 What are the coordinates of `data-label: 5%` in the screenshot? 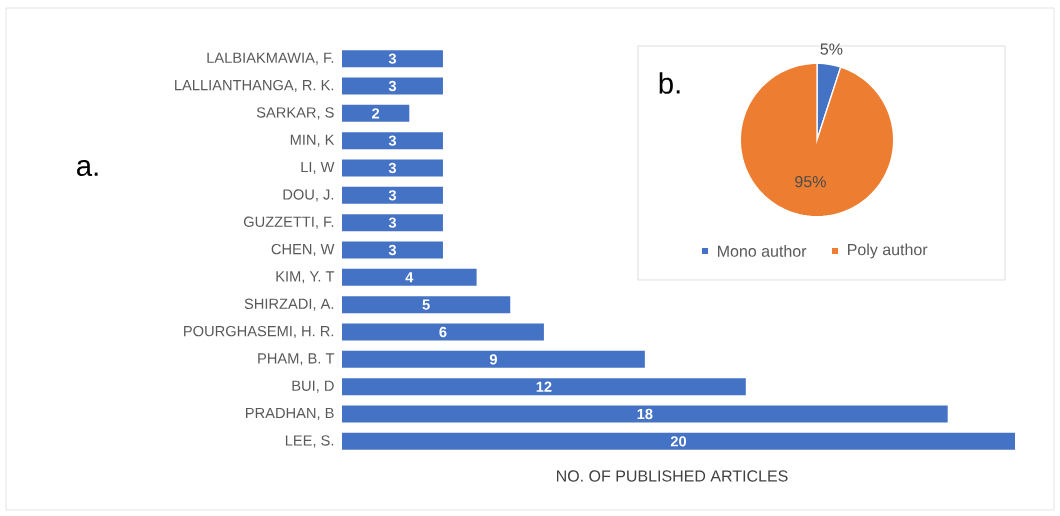 It's located at (831, 49).